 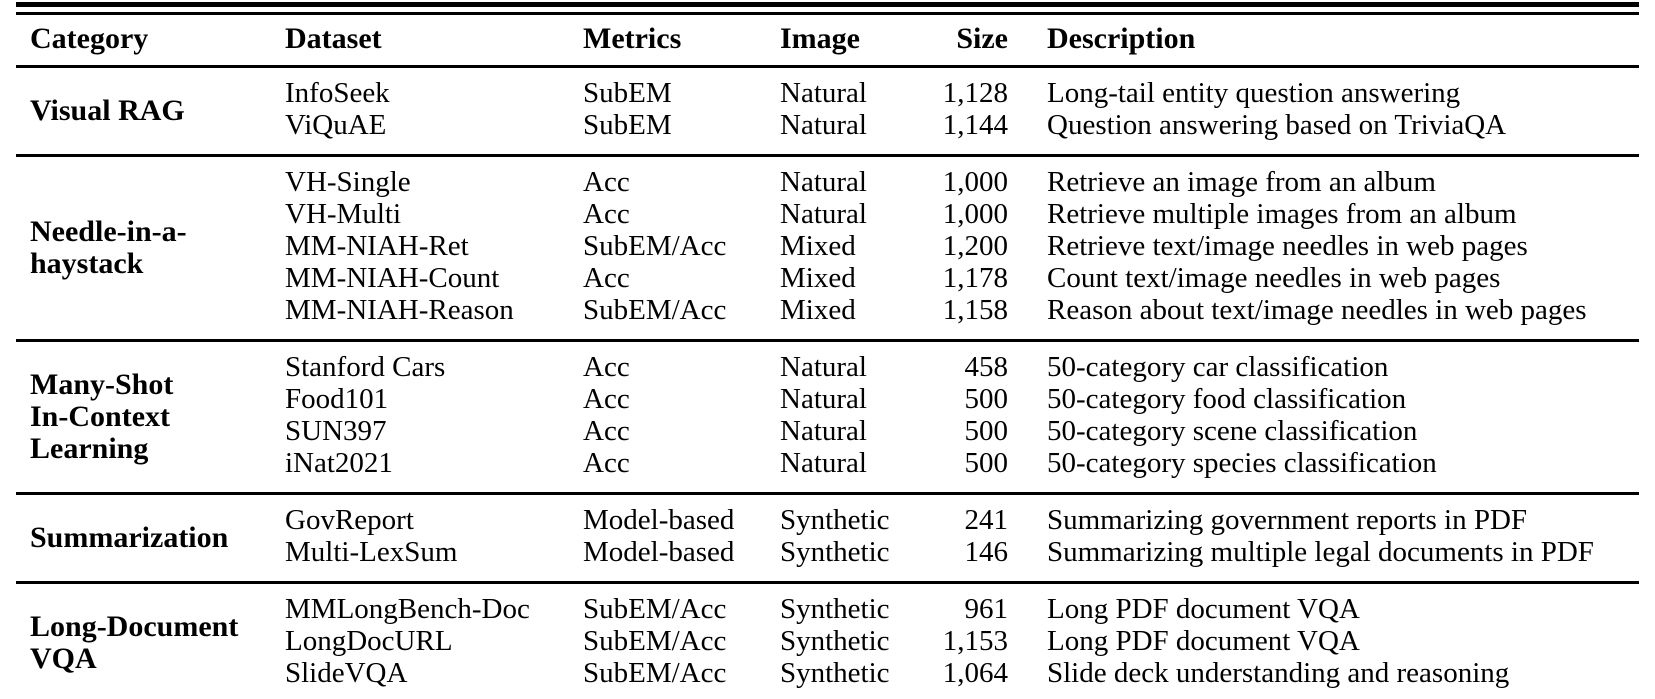 What do you see at coordinates (392, 278) in the screenshot?
I see `dataset-cell: MM-NIAH-Count` at bounding box center [392, 278].